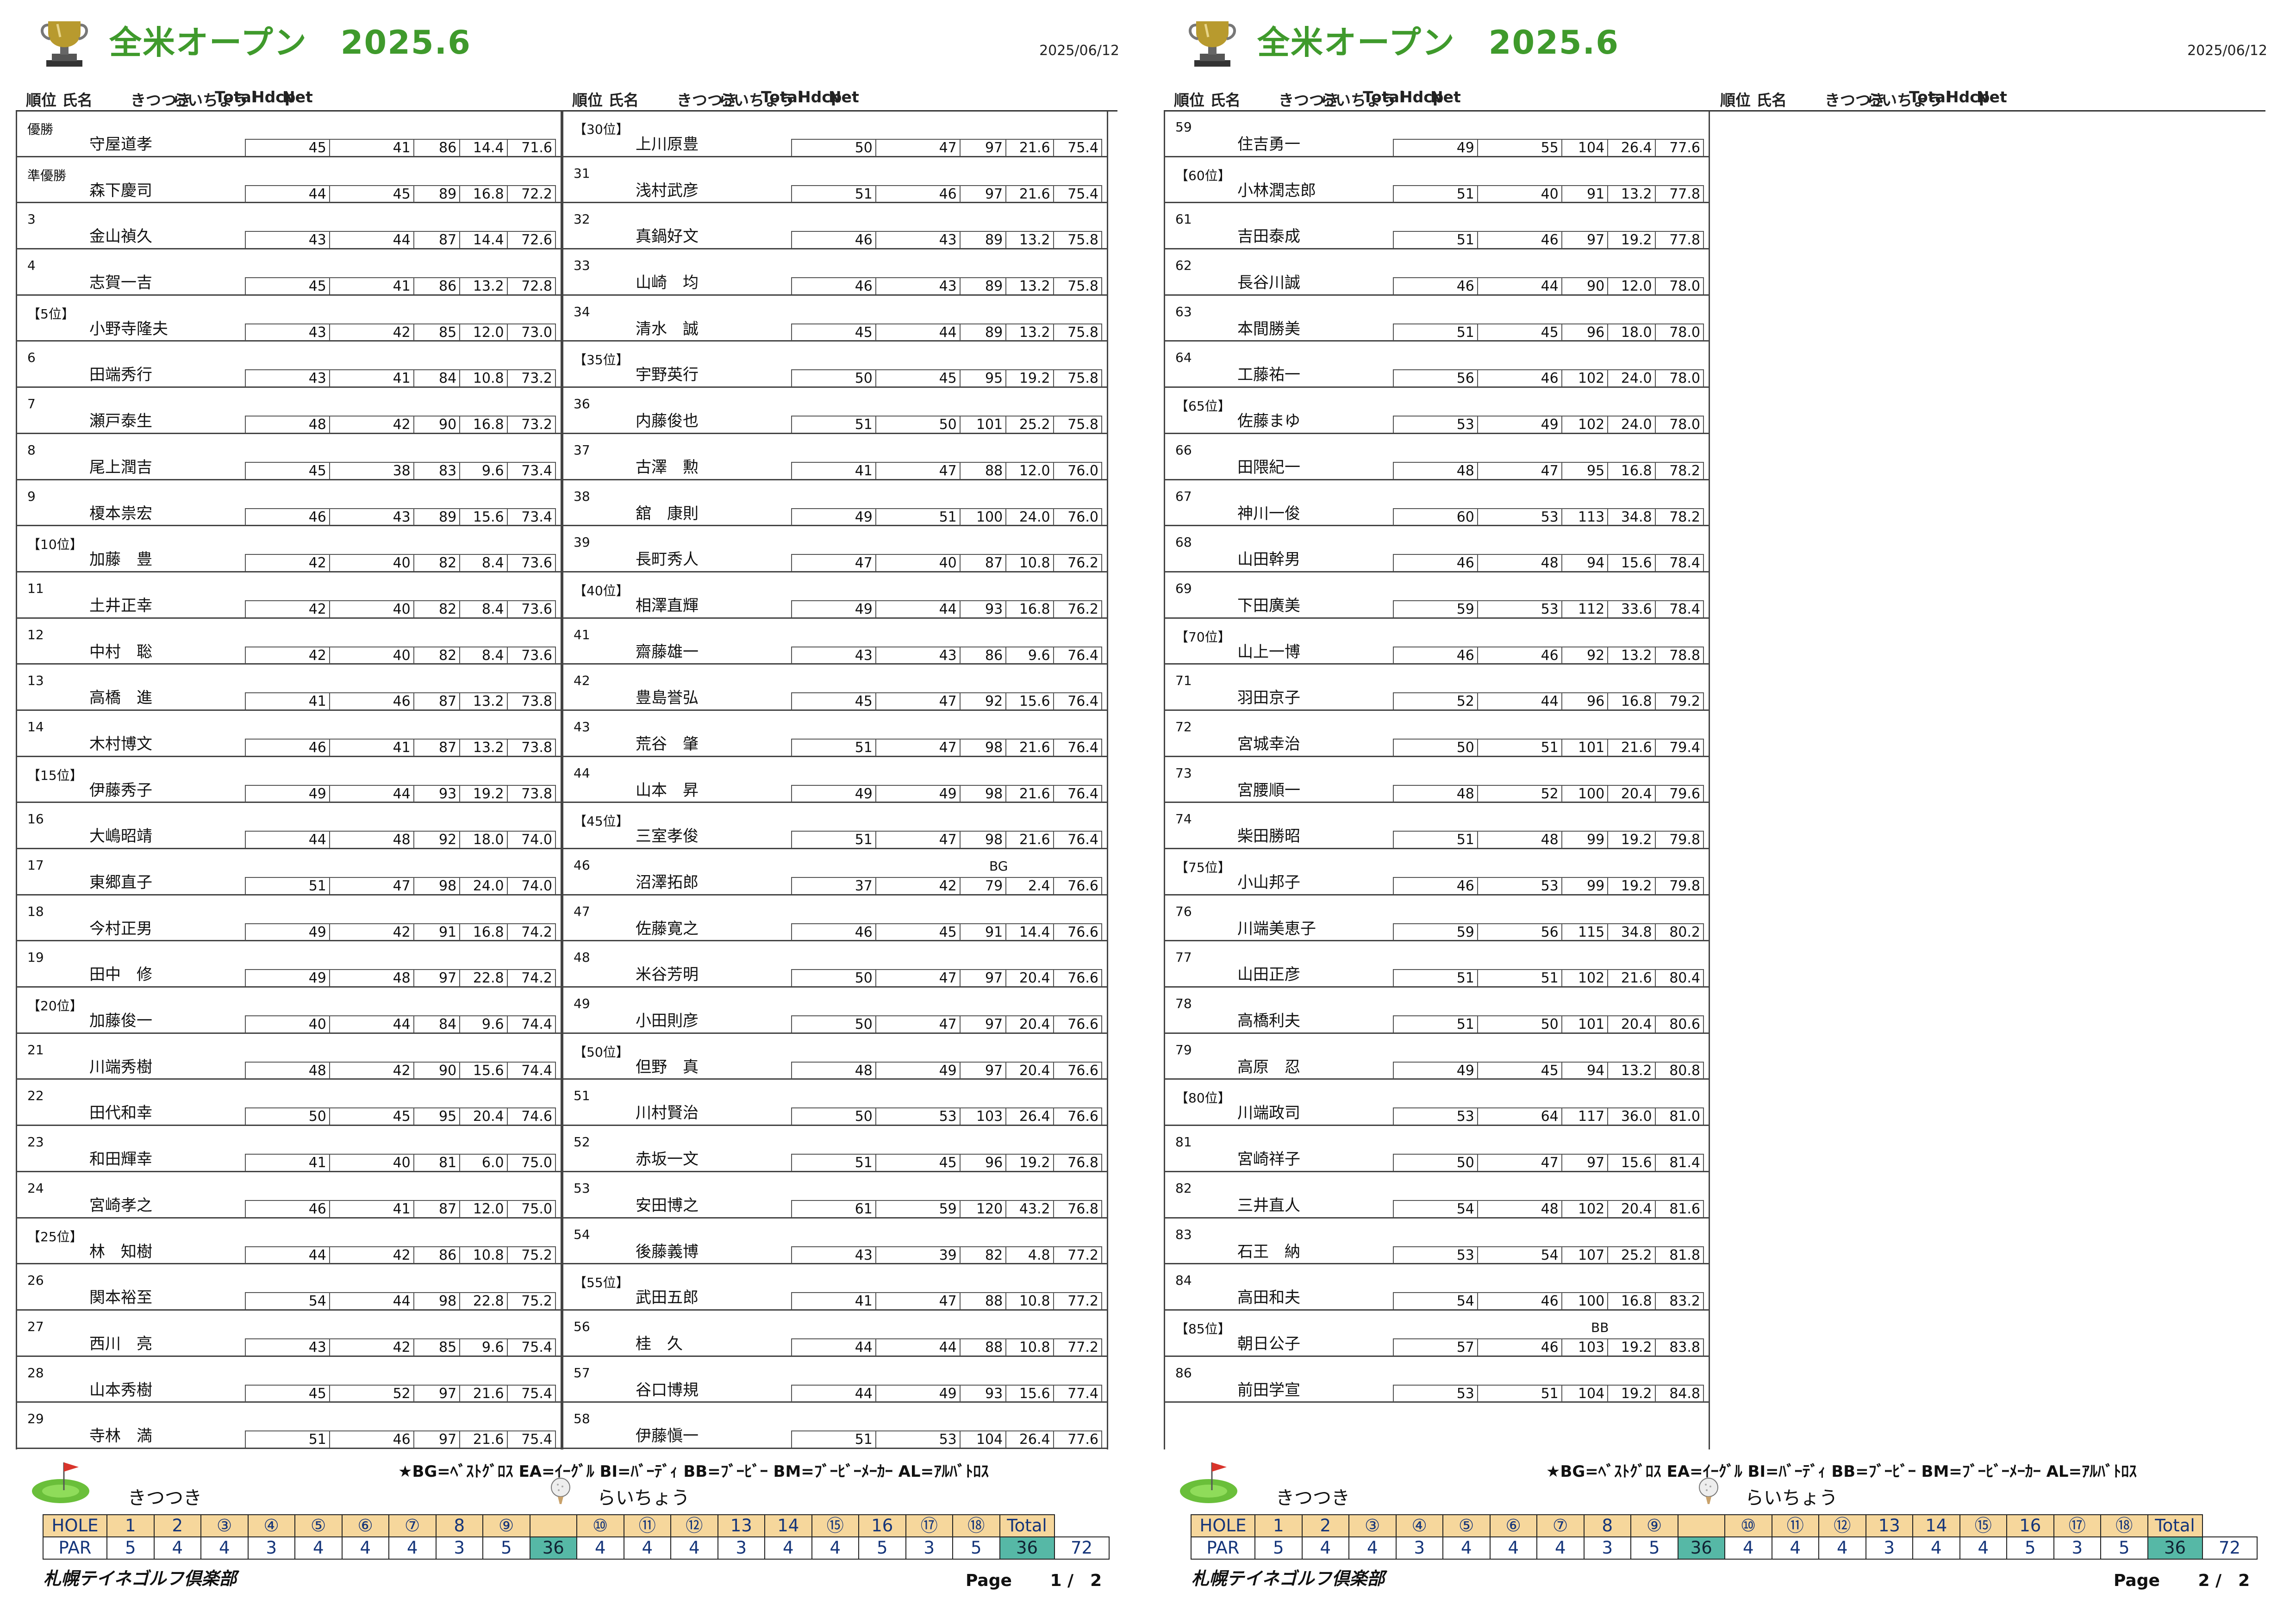  Describe the element at coordinates (918, 609) in the screenshot. I see `in-score: 44` at that location.